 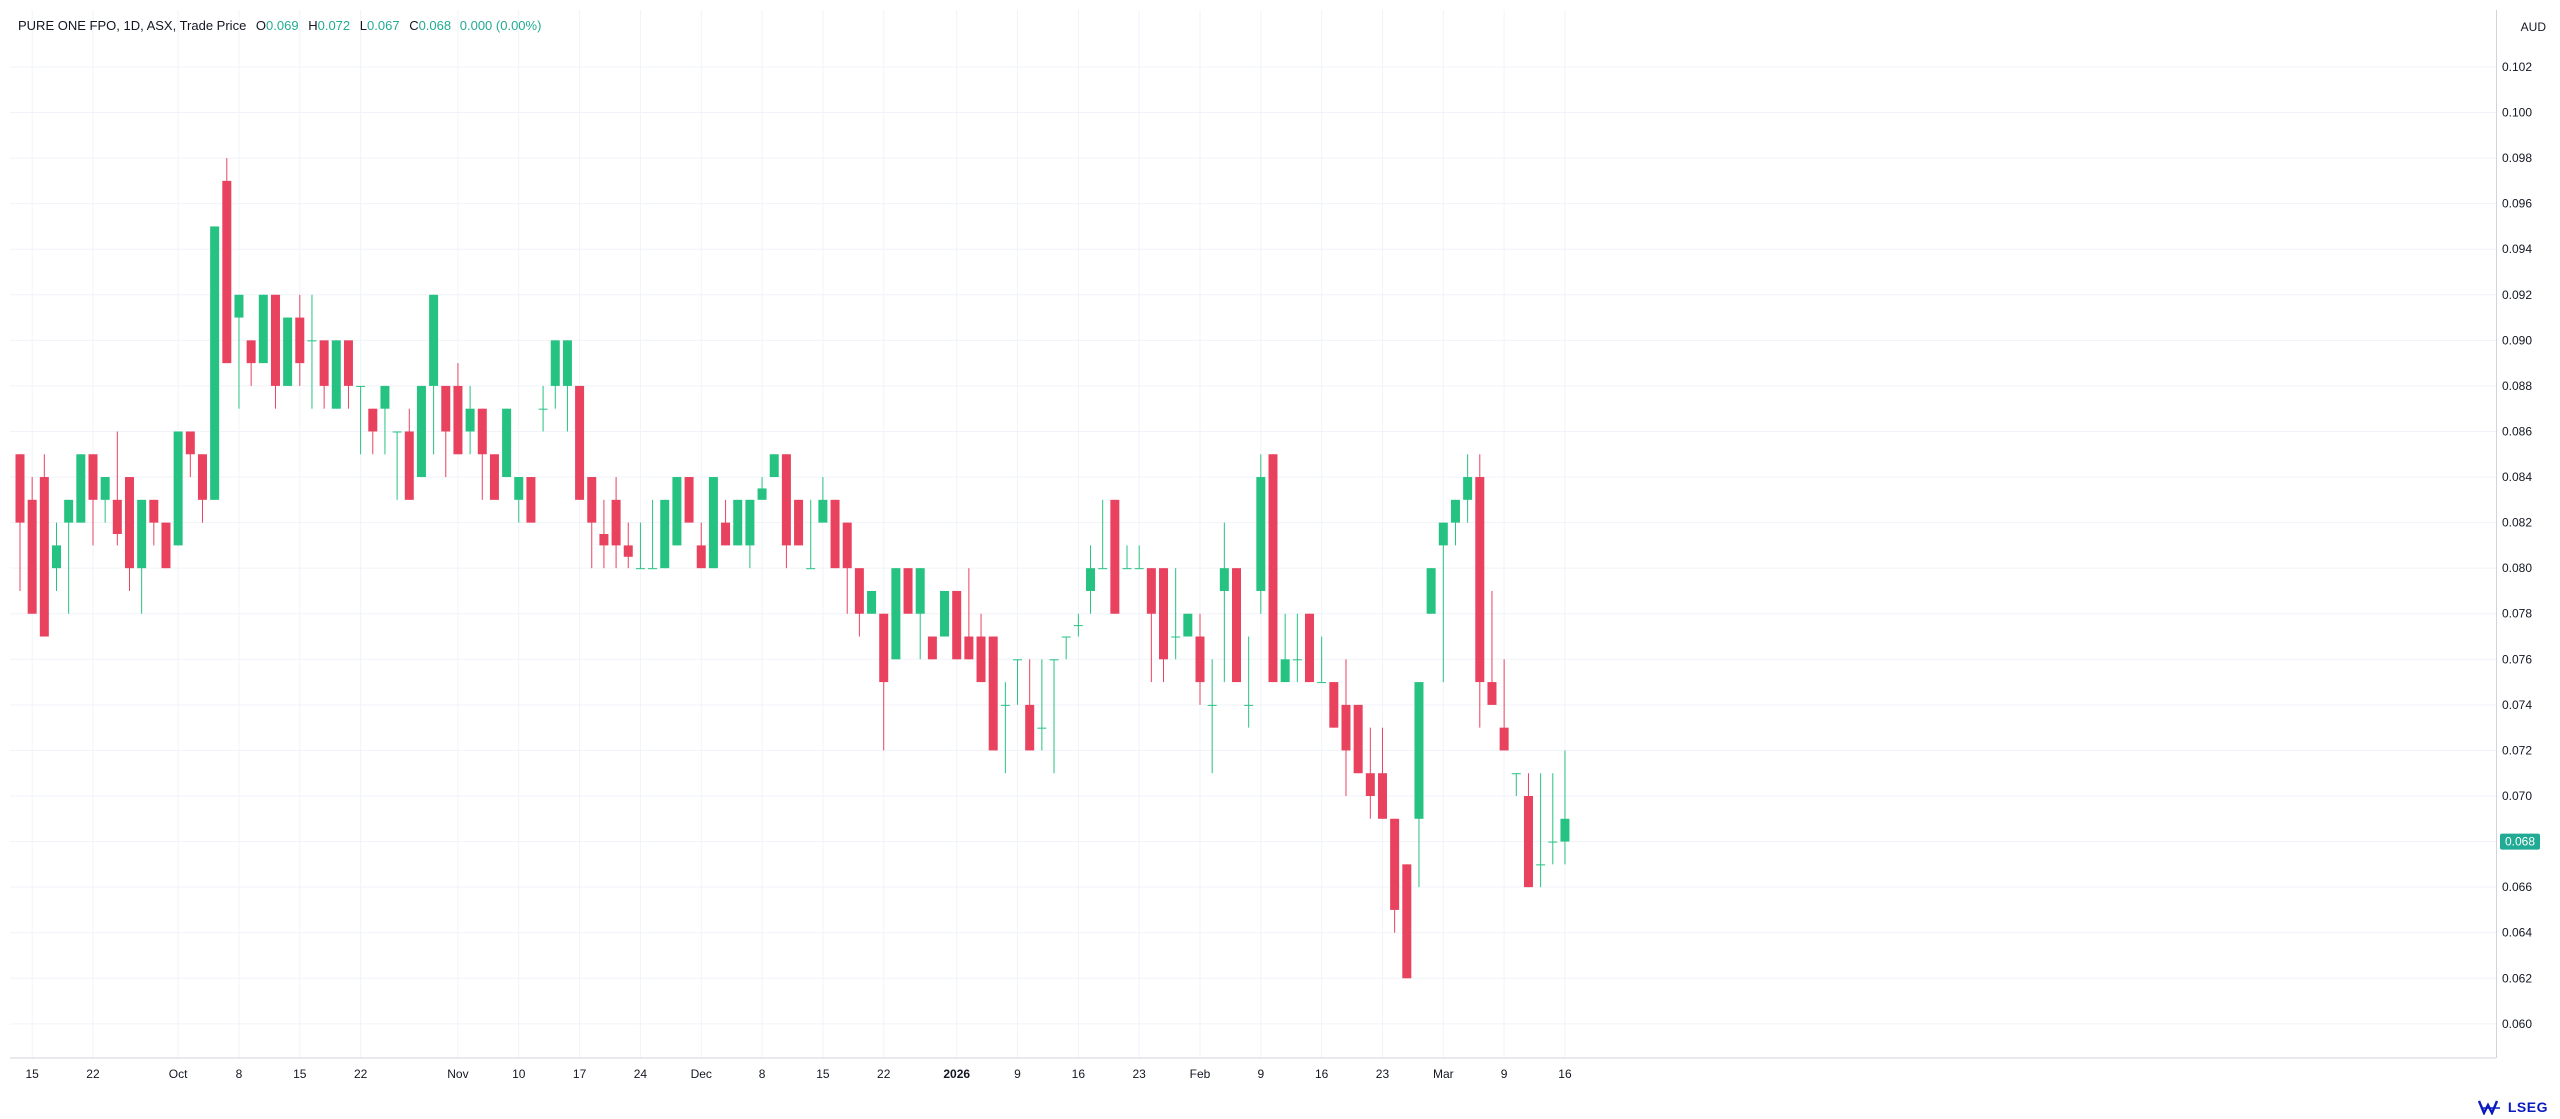 I want to click on y-tick-label: 0.070, so click(x=2517, y=796).